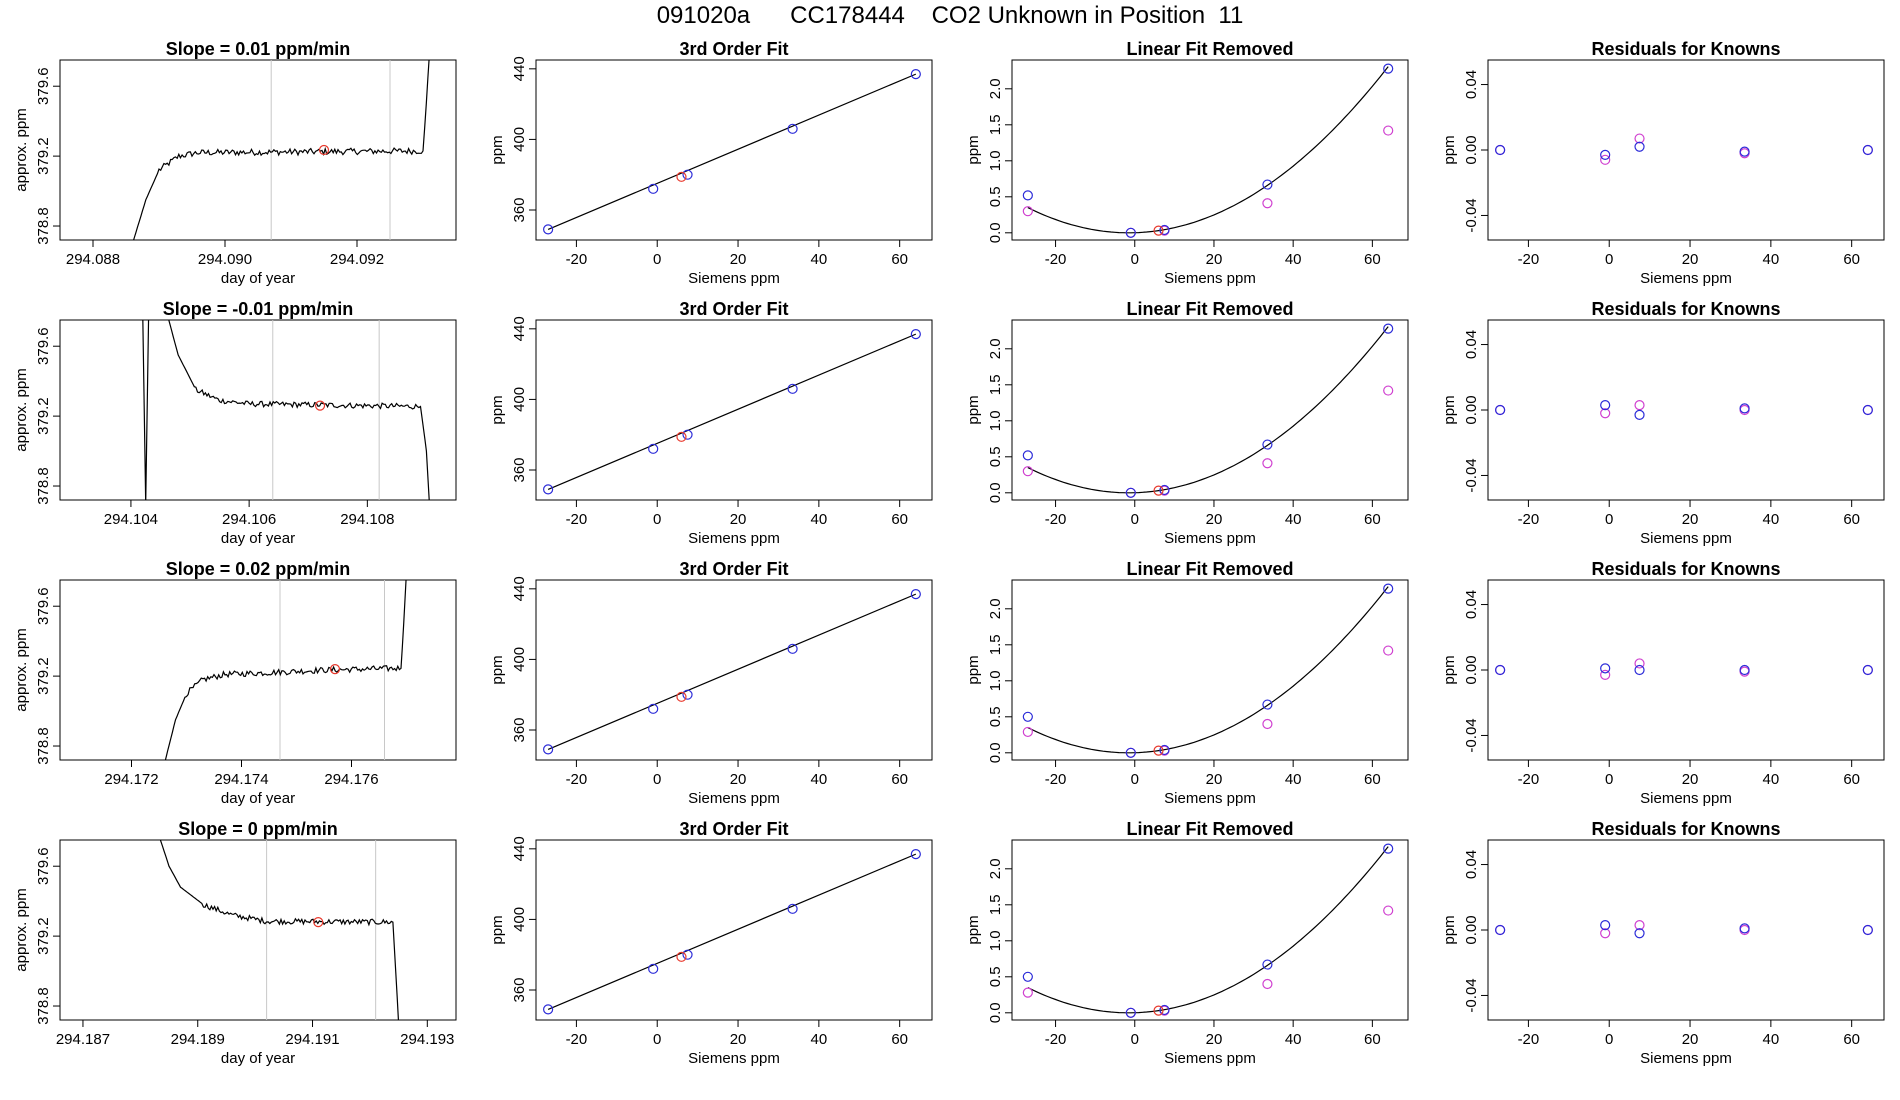 The width and height of the screenshot is (1900, 1100). Describe the element at coordinates (198, 1039) in the screenshot. I see `x-tick-label: 294.189` at that location.